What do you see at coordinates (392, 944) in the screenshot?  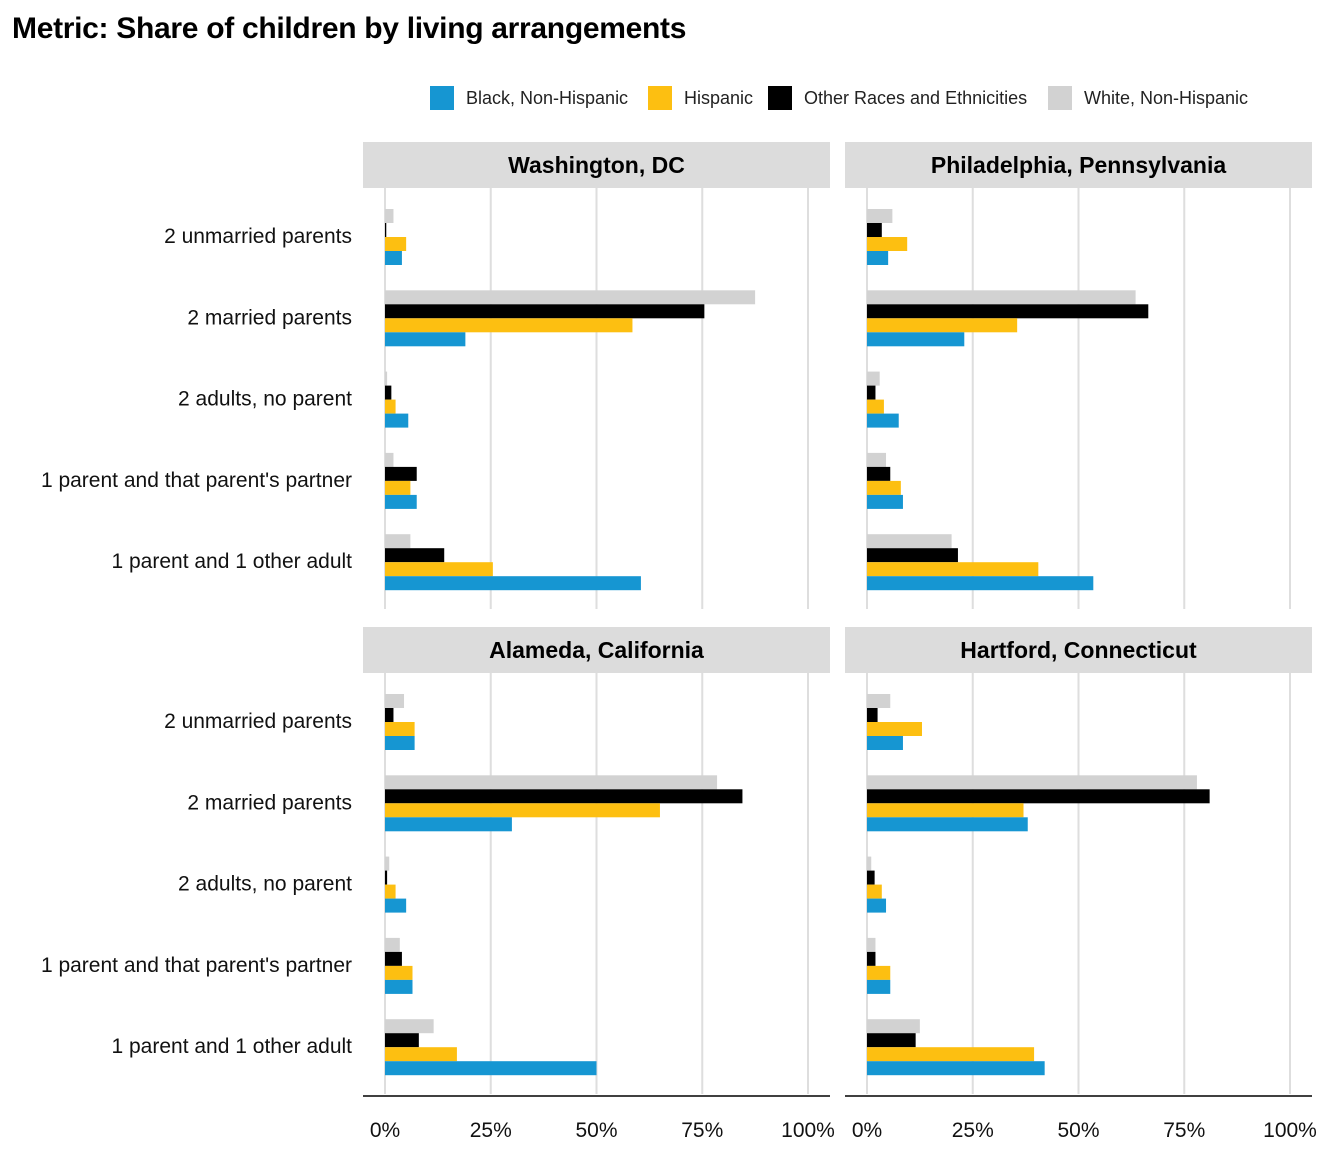 I see `bar-alameda-california-1-parent-and-that-parent-s-partner-white-non-hispanic` at bounding box center [392, 944].